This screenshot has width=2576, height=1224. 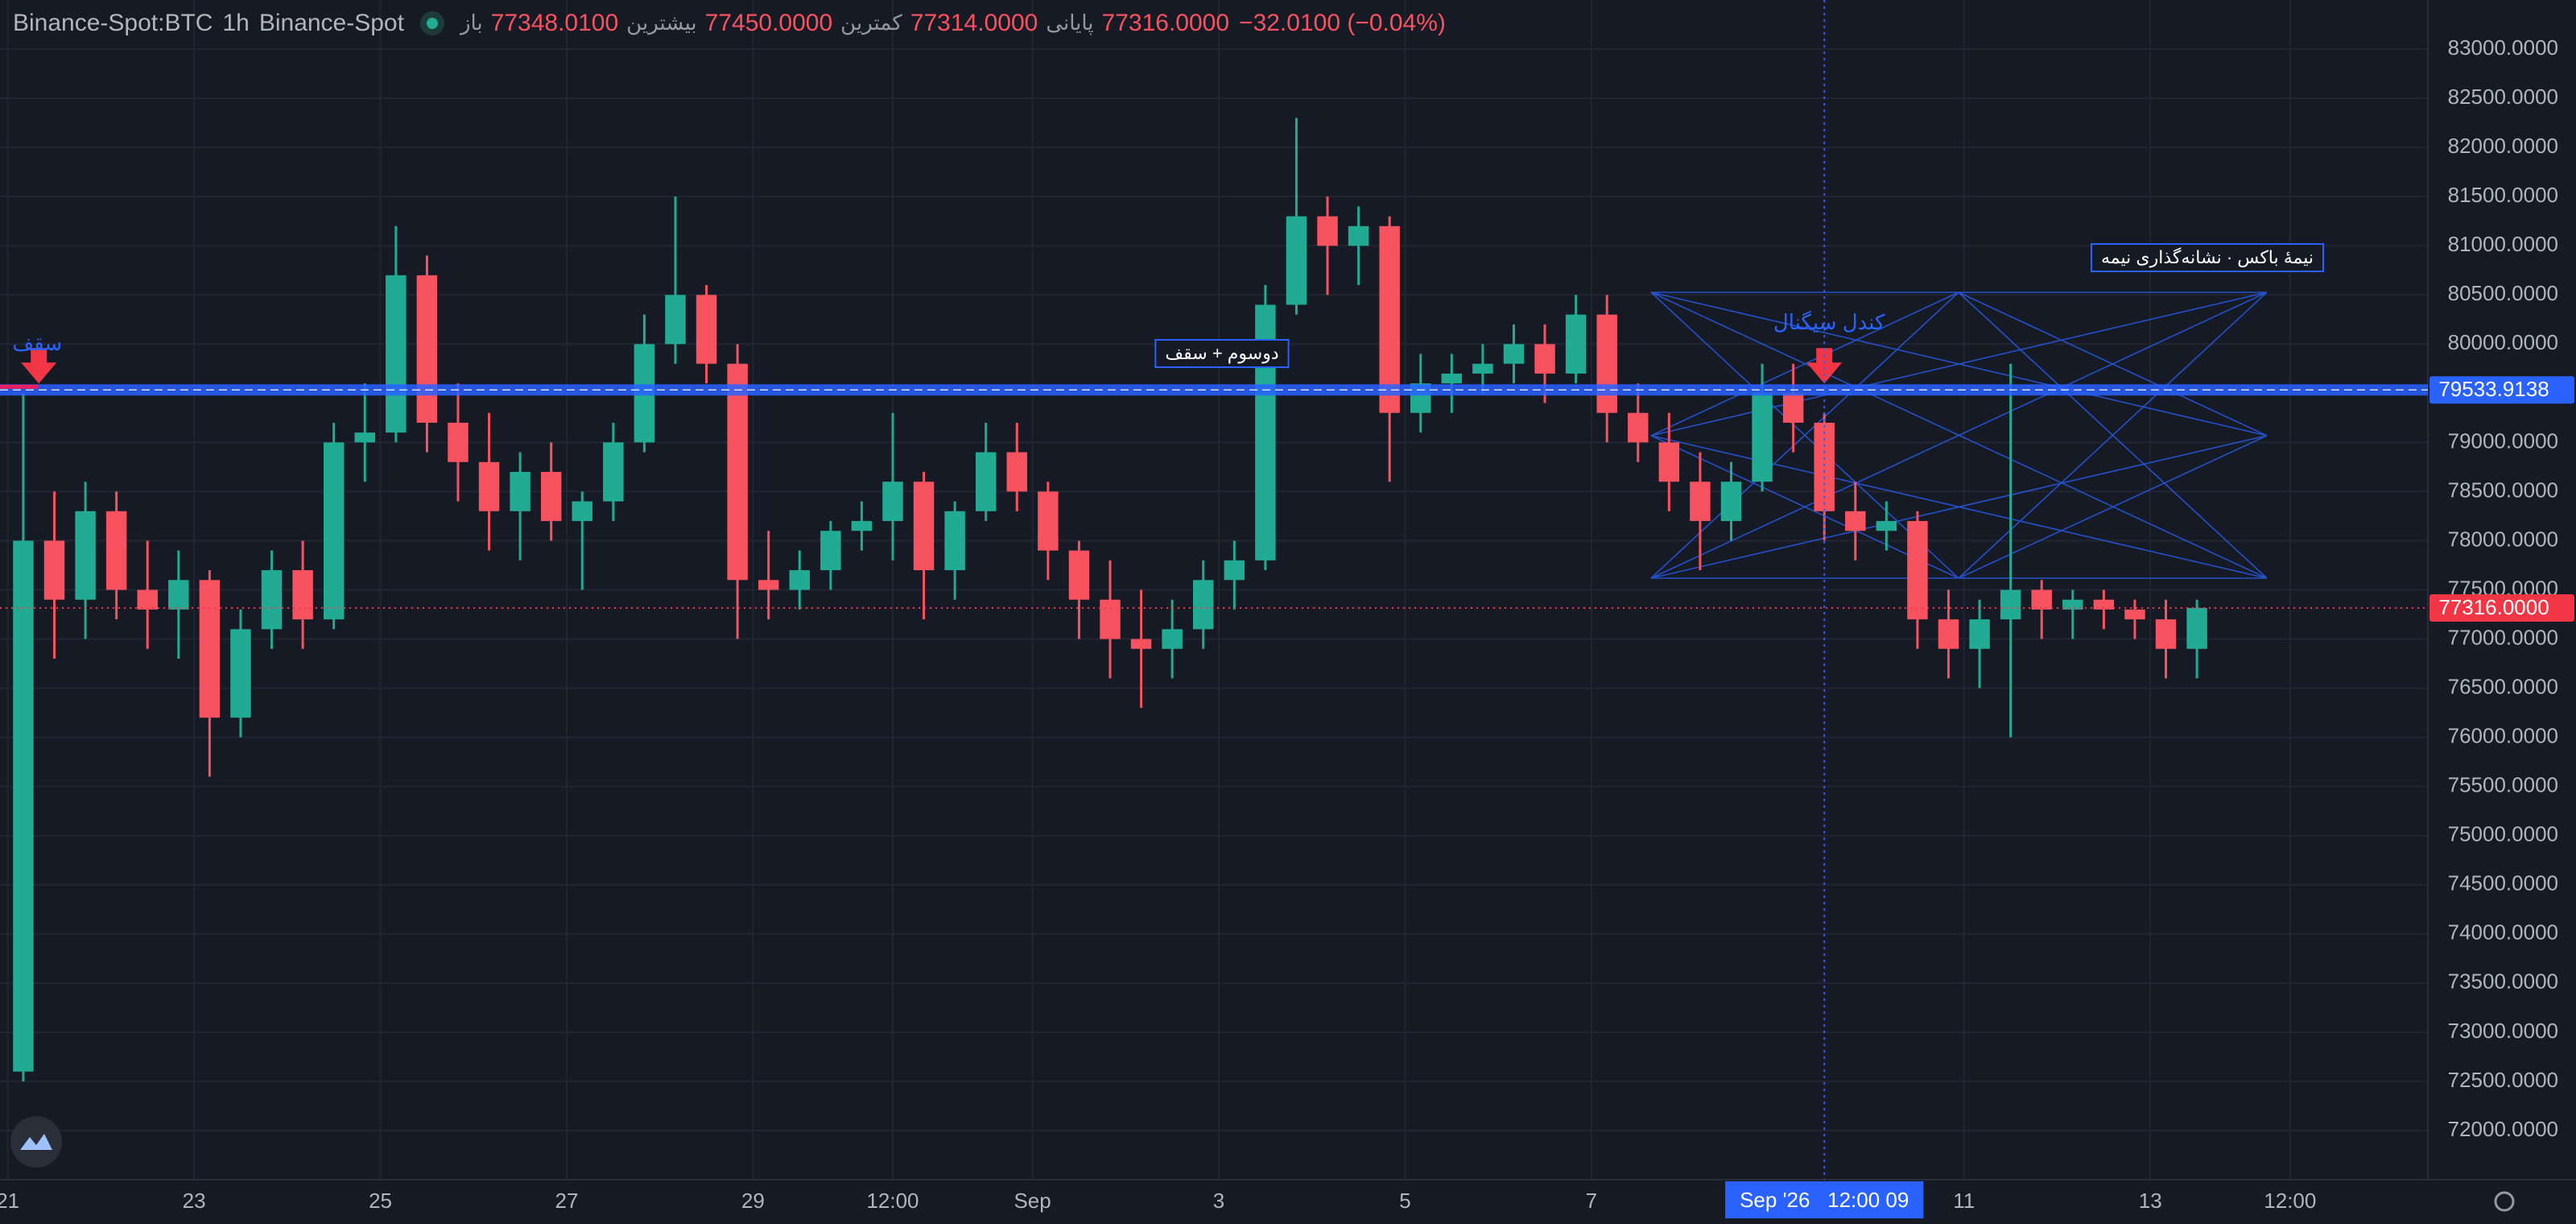 What do you see at coordinates (9, 1201) in the screenshot?
I see `x-tick-label: 21` at bounding box center [9, 1201].